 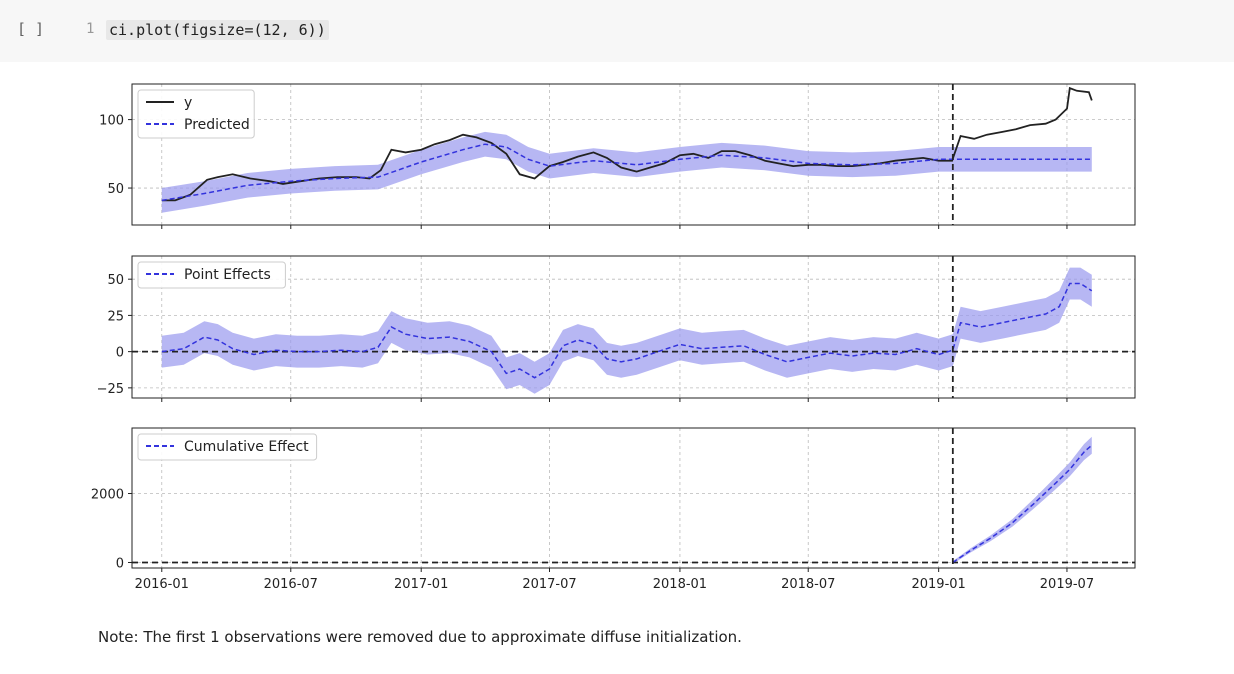 I want to click on x-tick-label: 2017-01, so click(x=421, y=584).